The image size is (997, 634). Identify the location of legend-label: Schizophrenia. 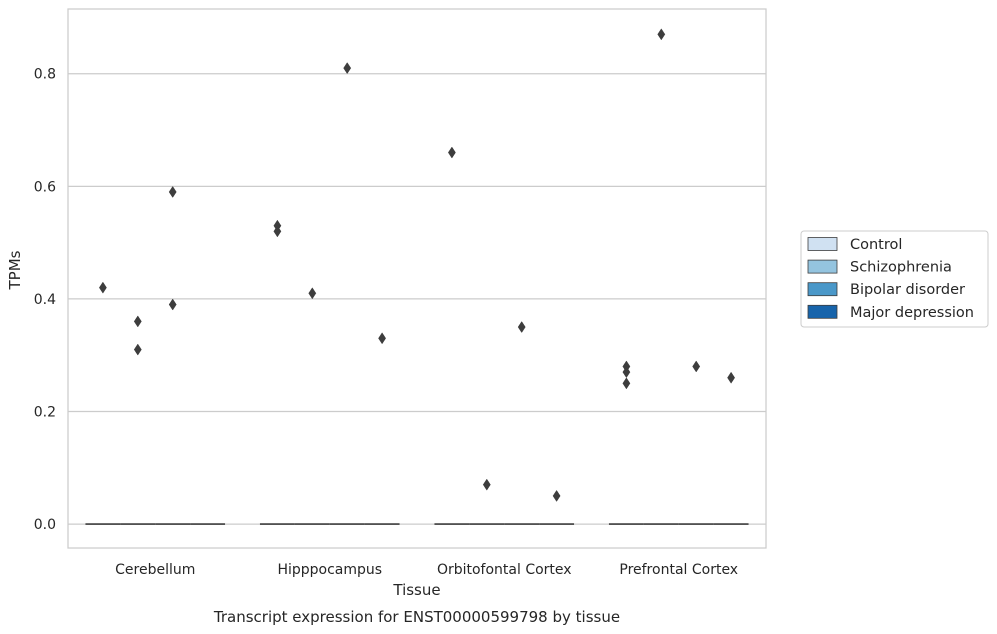
(901, 268).